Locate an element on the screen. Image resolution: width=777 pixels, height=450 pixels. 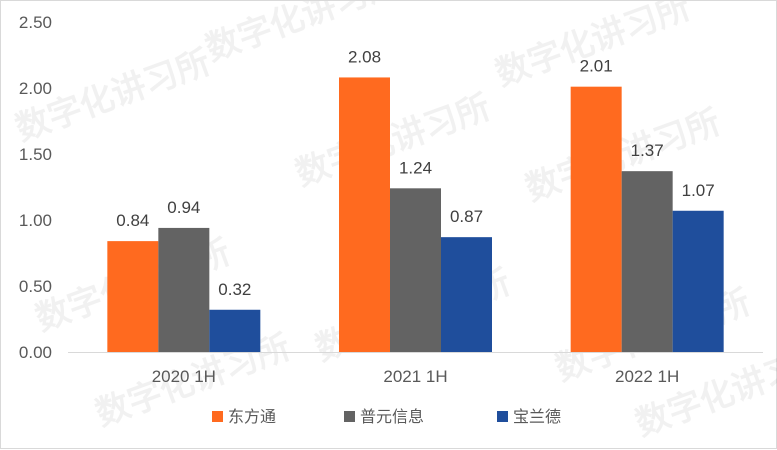
data-label: 1.37 is located at coordinates (647, 150).